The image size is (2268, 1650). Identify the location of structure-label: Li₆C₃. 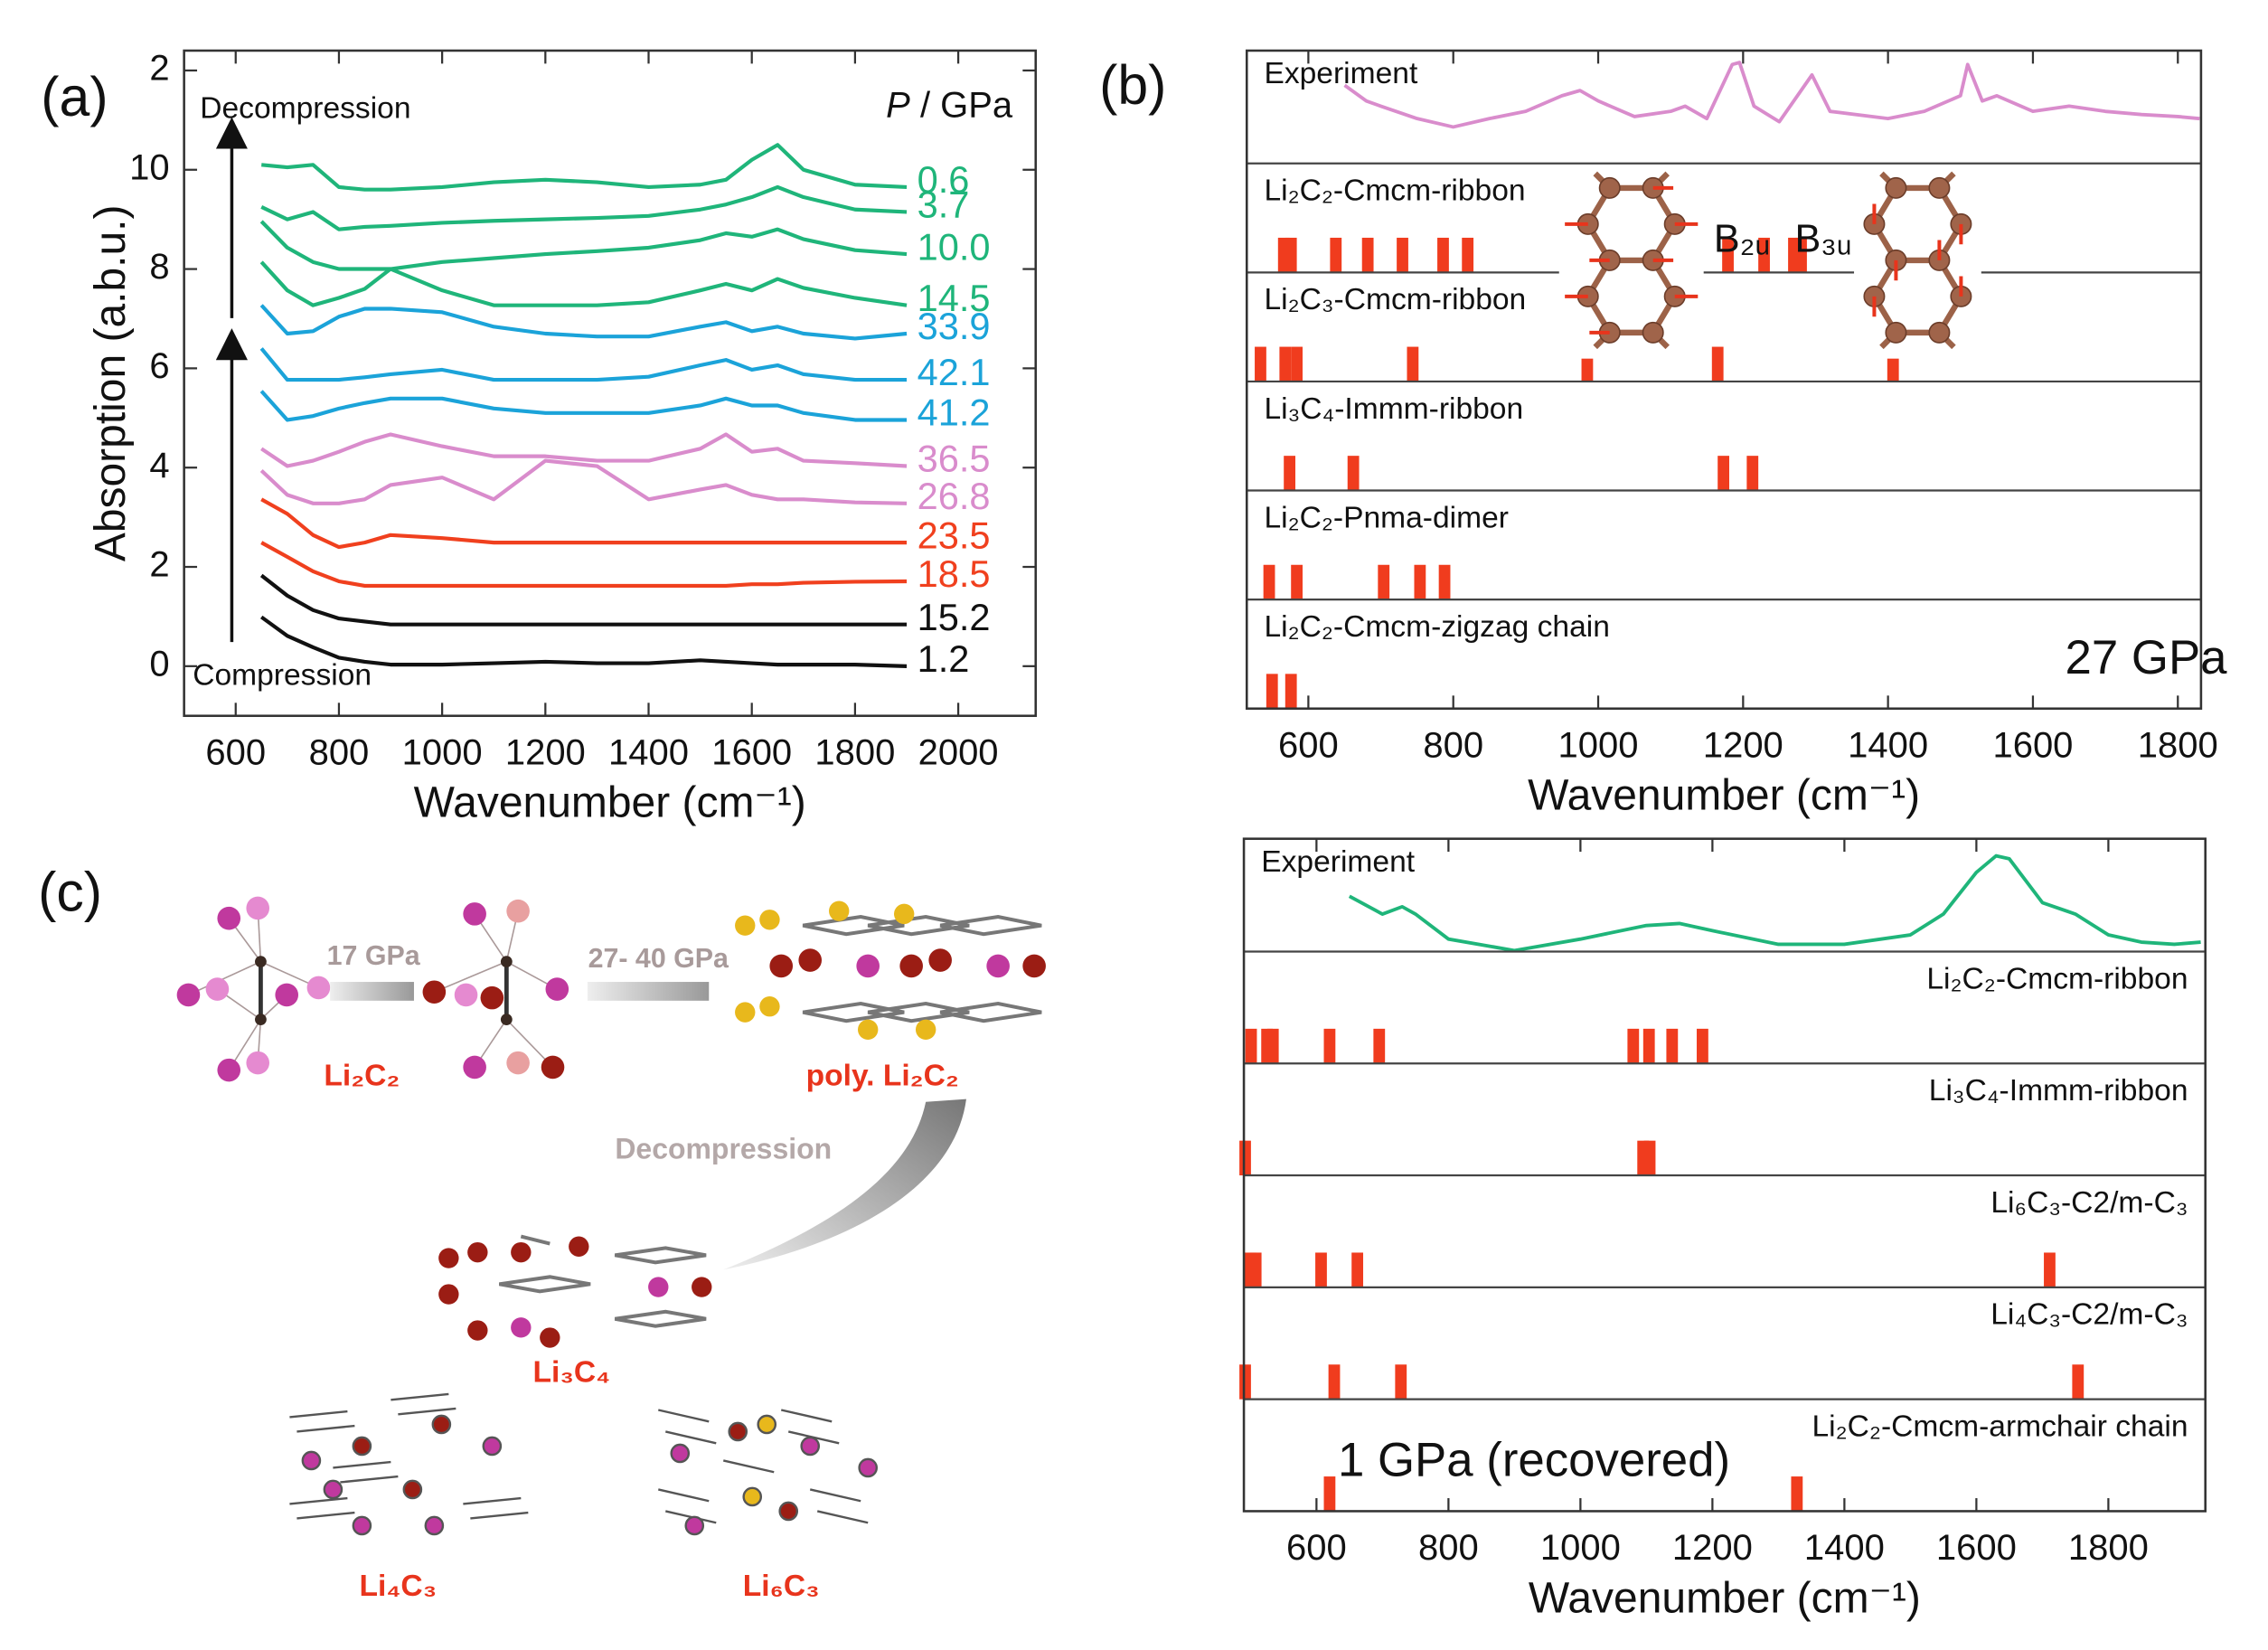
(781, 1586).